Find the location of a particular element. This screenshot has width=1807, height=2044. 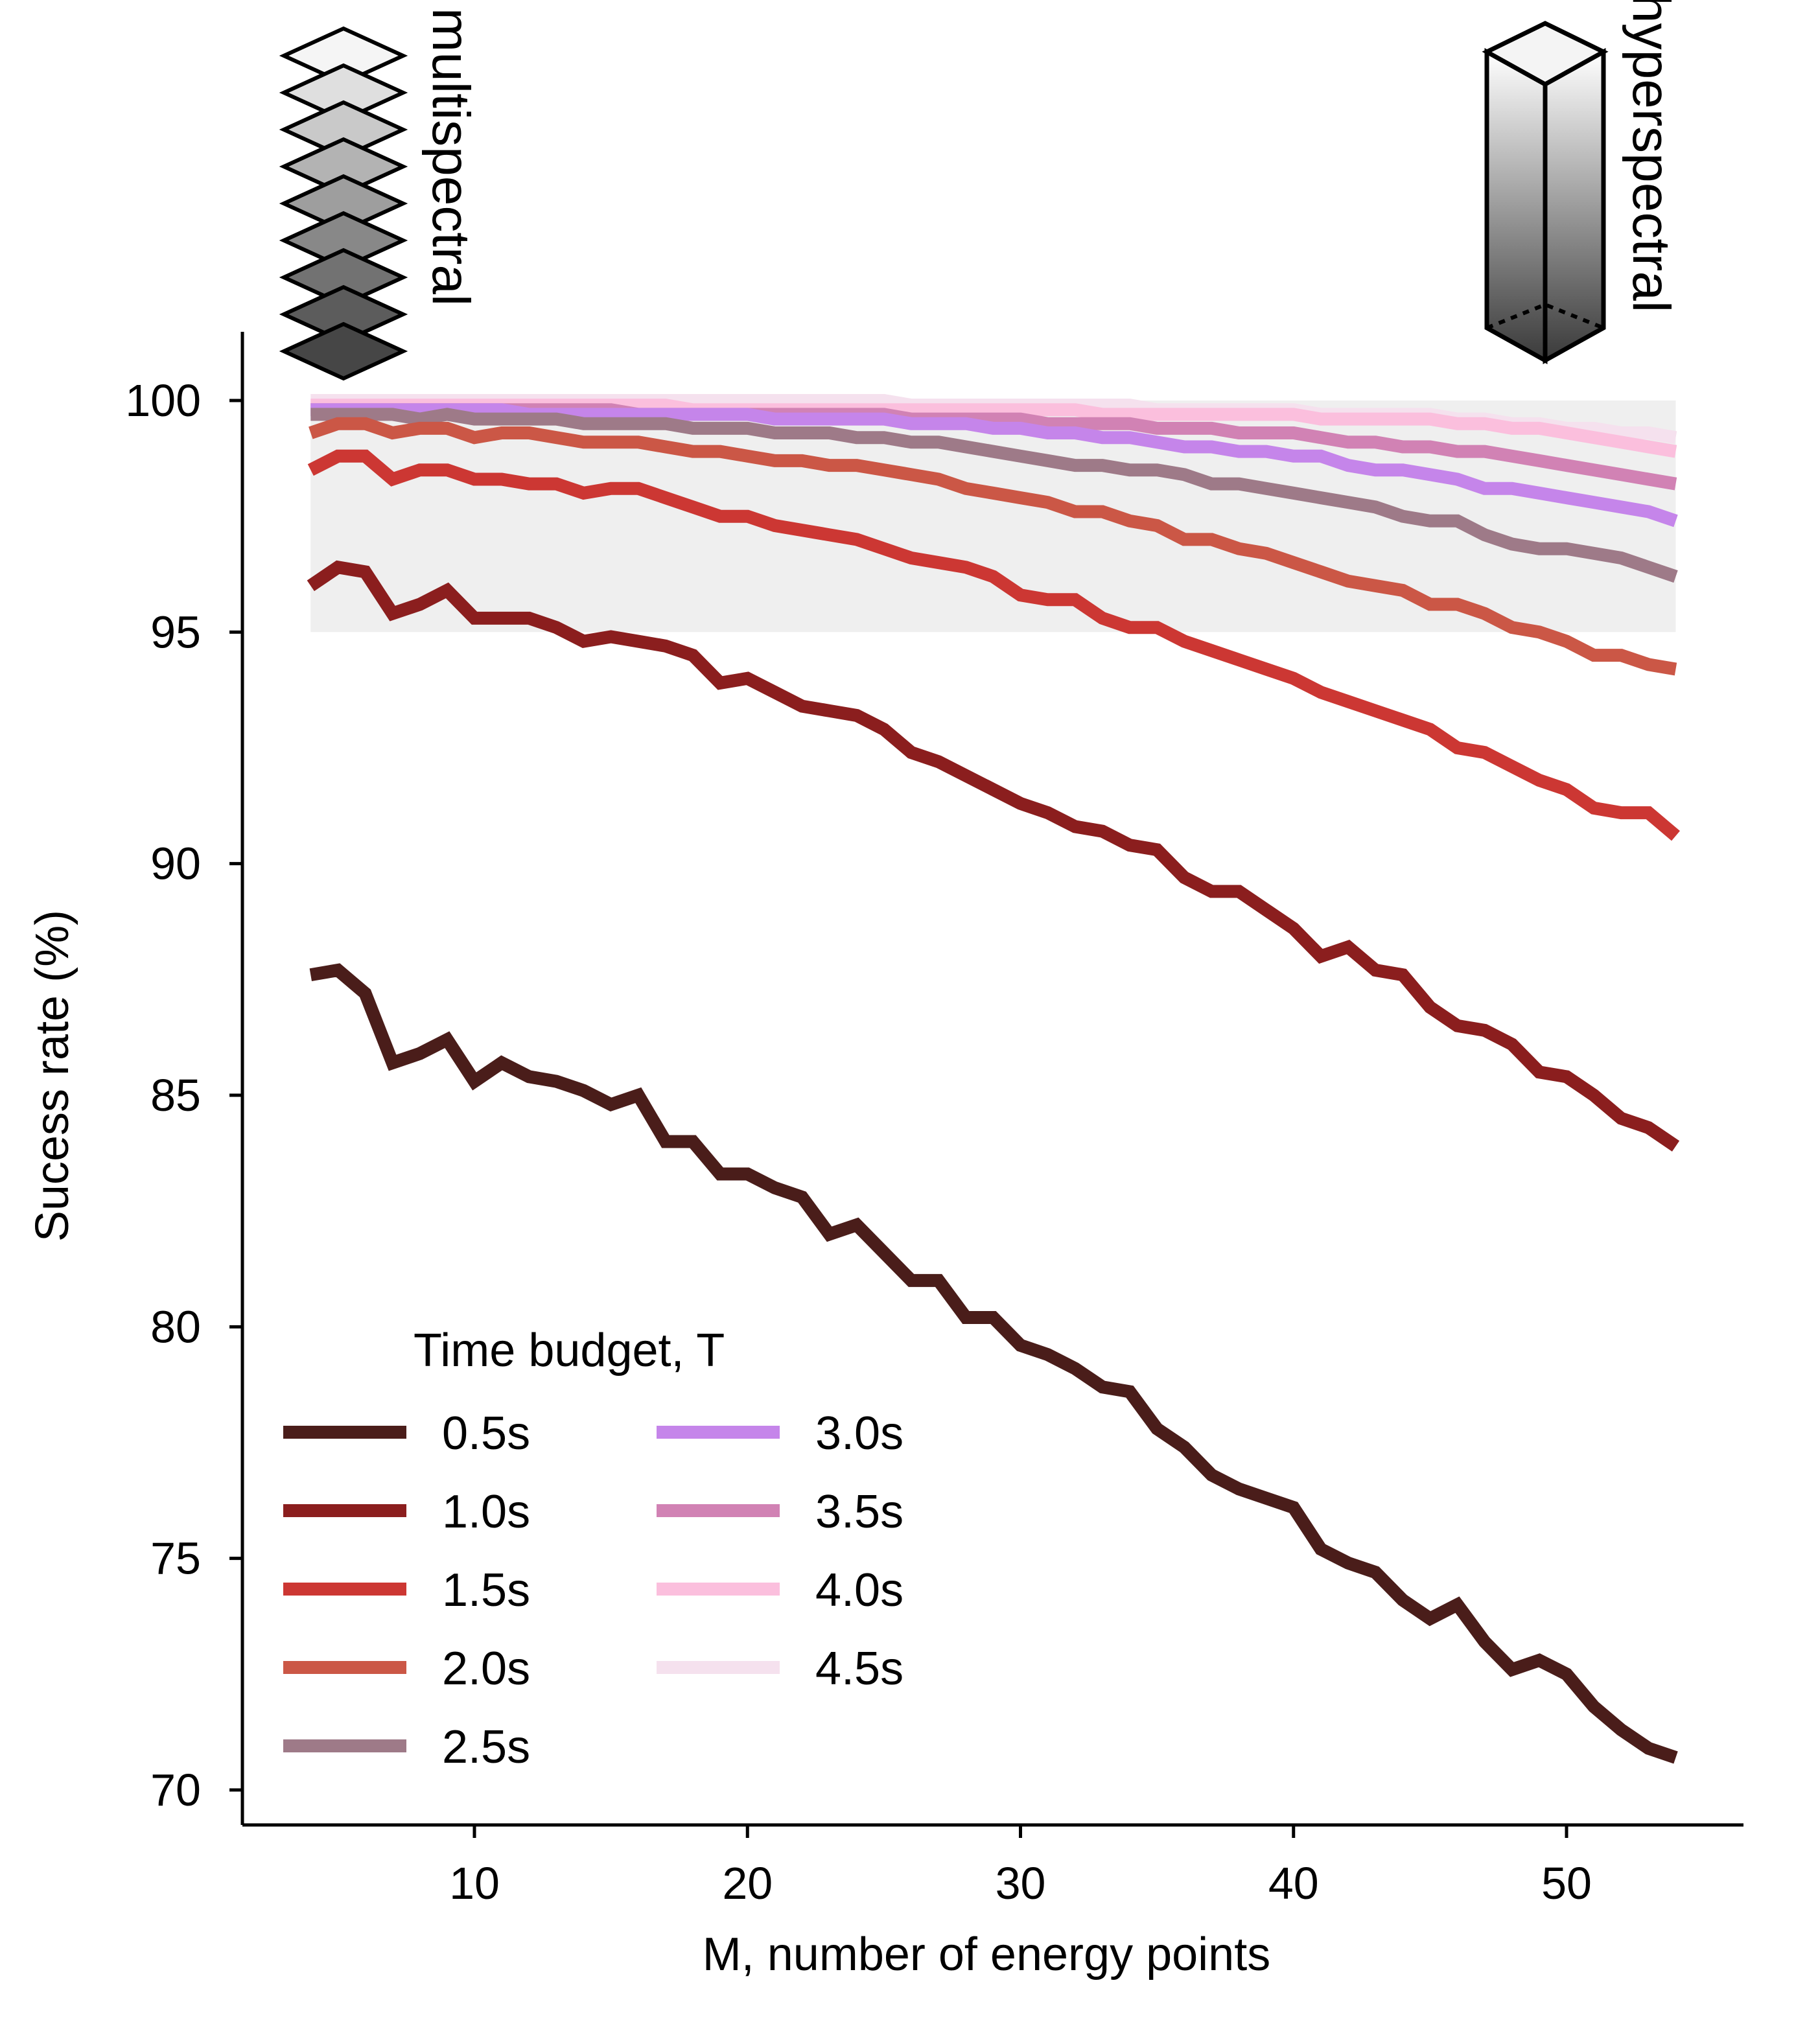

legend-label-4.5s: 4.5s is located at coordinates (859, 1669).